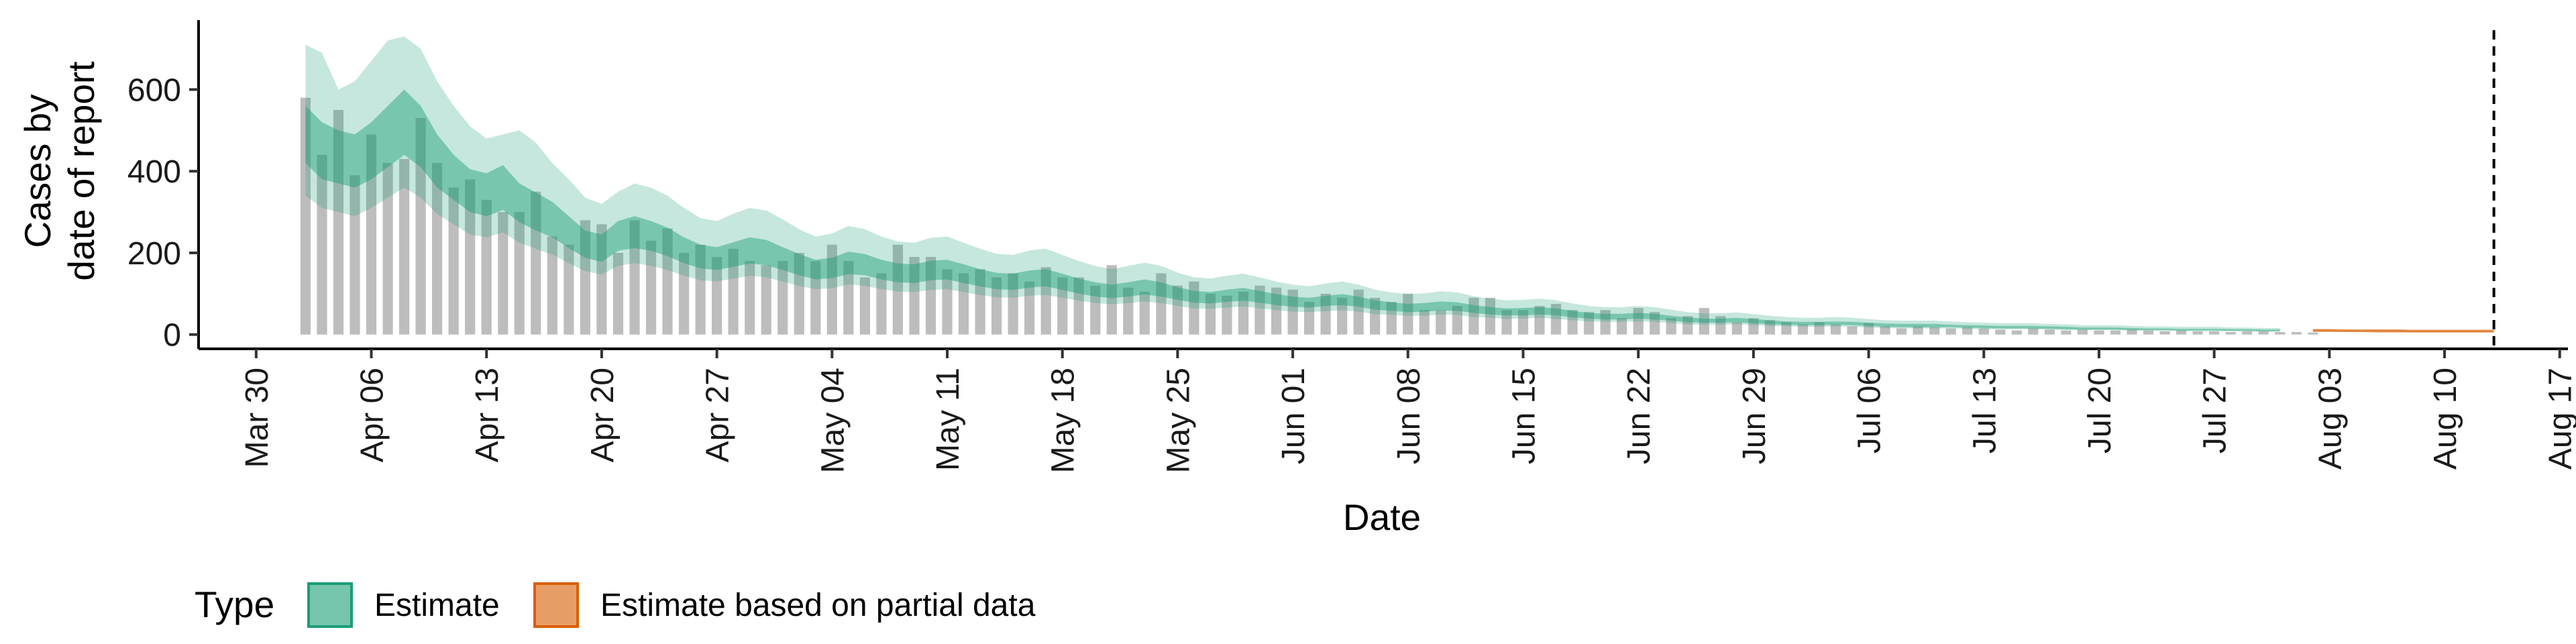 The height and width of the screenshot is (644, 2576). Describe the element at coordinates (330, 605) in the screenshot. I see `legend-swatch-estimate` at that location.